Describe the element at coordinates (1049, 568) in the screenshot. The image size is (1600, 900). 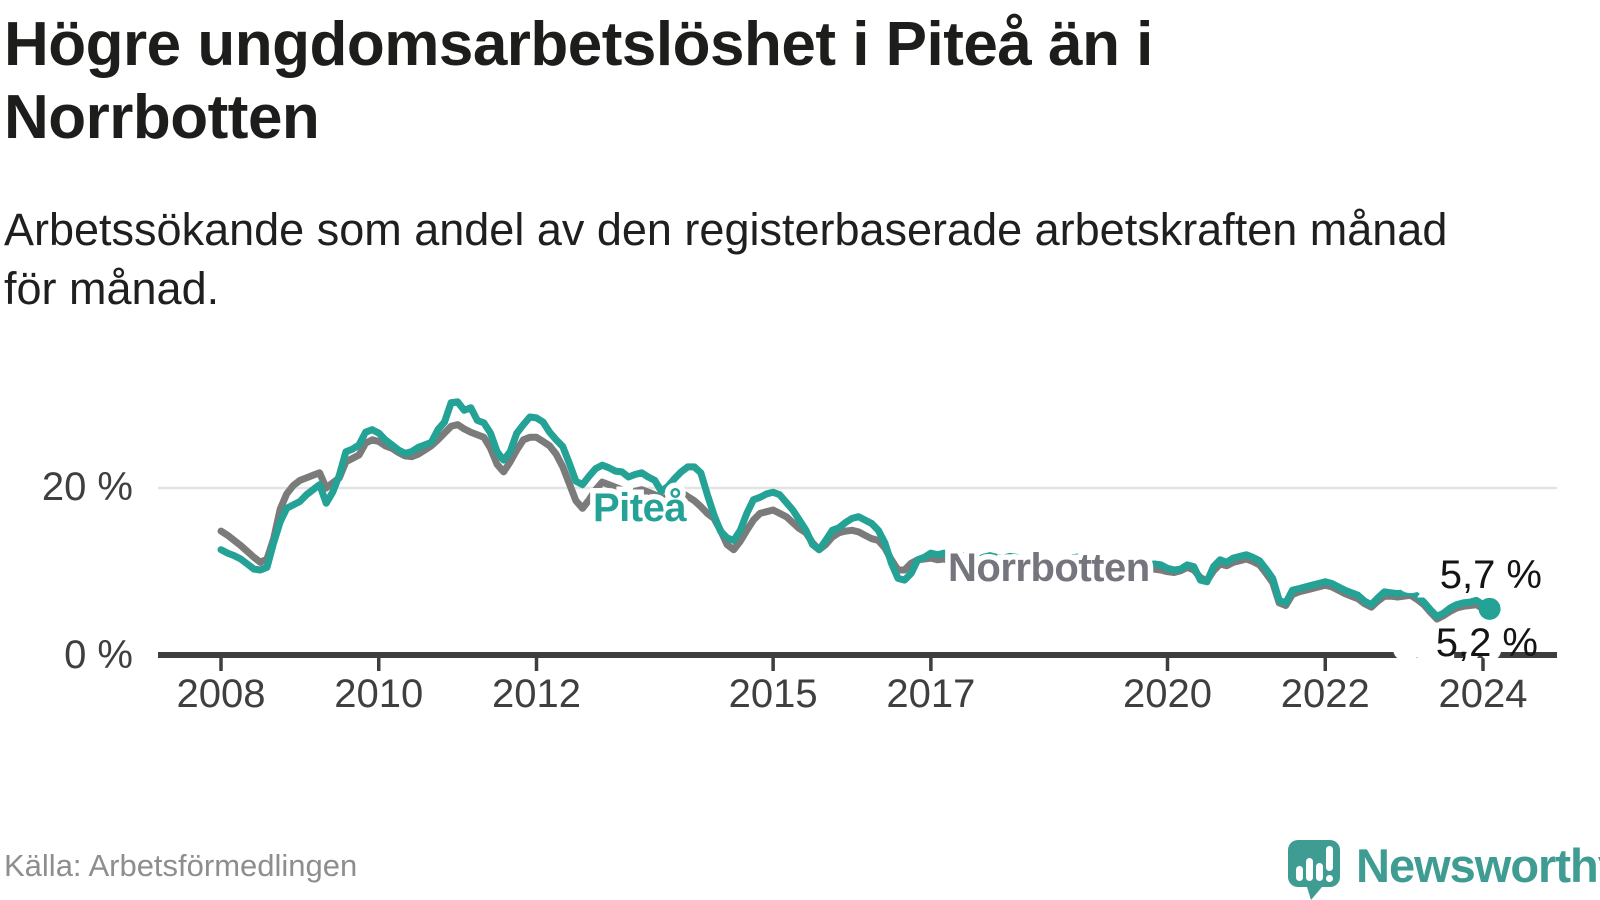
I see `series-label-norrbotten: Norrbotten Norrbotten` at that location.